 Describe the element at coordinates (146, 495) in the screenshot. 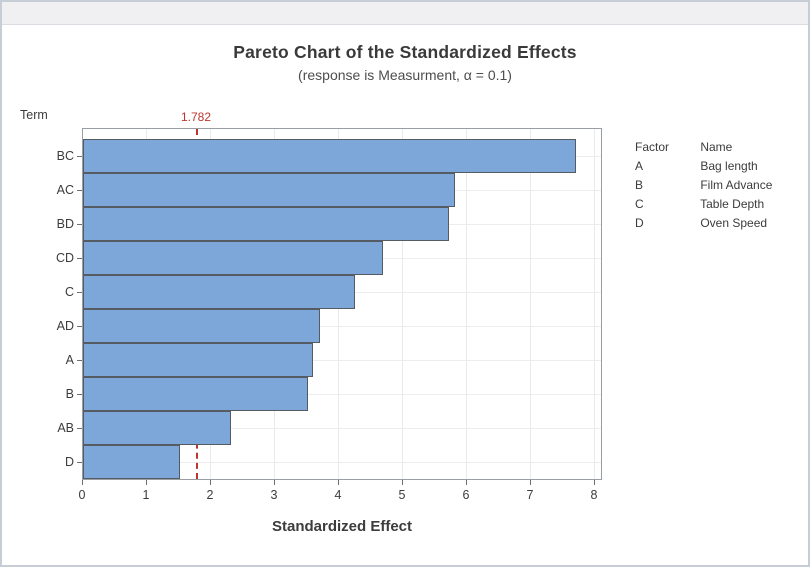

I see `x-tick-label: 1` at that location.